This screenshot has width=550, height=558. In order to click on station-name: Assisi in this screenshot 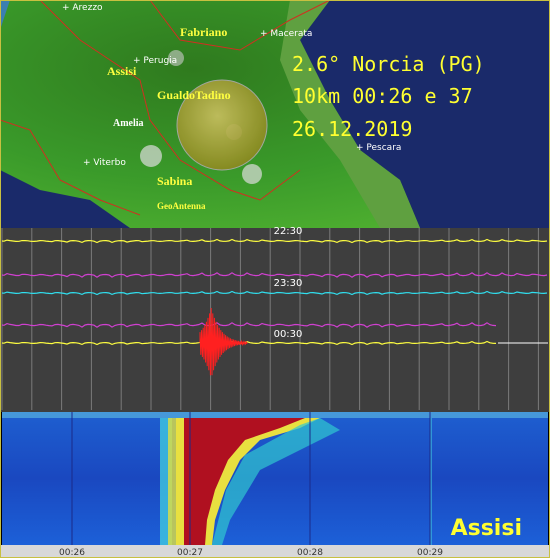, I will do `click(486, 528)`.